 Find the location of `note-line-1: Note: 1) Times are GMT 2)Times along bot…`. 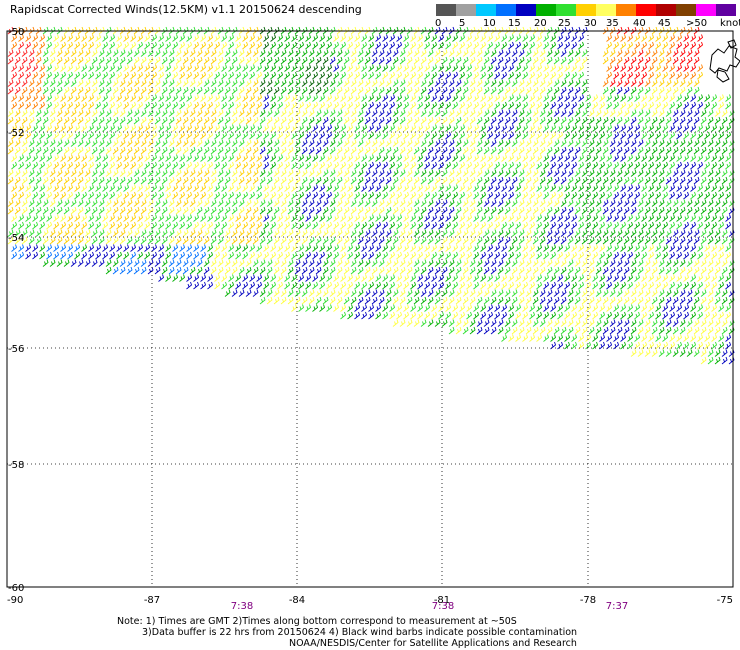

note-line-1: Note: 1) Times are GMT 2)Times along bot… is located at coordinates (317, 621).